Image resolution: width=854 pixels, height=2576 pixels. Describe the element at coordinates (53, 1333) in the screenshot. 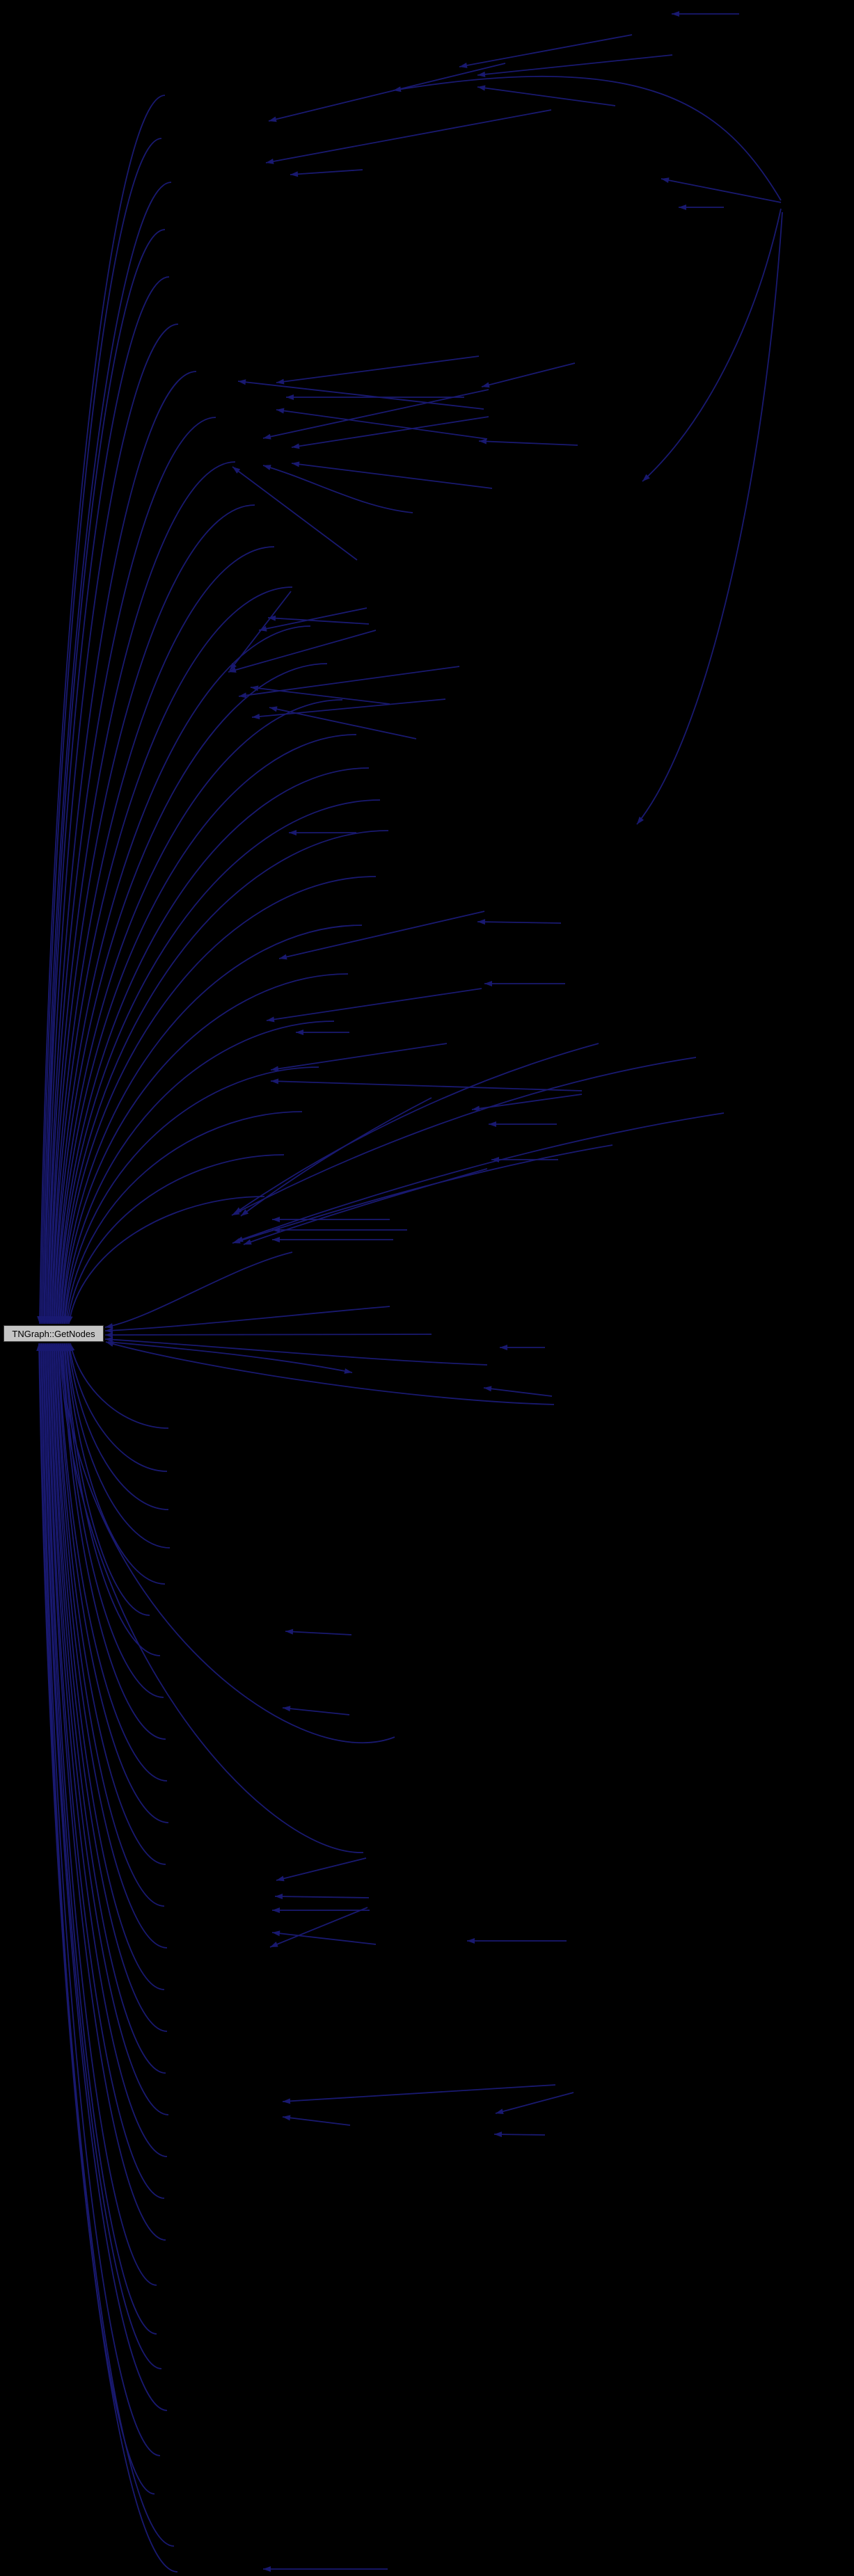

I see `function-node: TNGraph::GetNodes` at that location.